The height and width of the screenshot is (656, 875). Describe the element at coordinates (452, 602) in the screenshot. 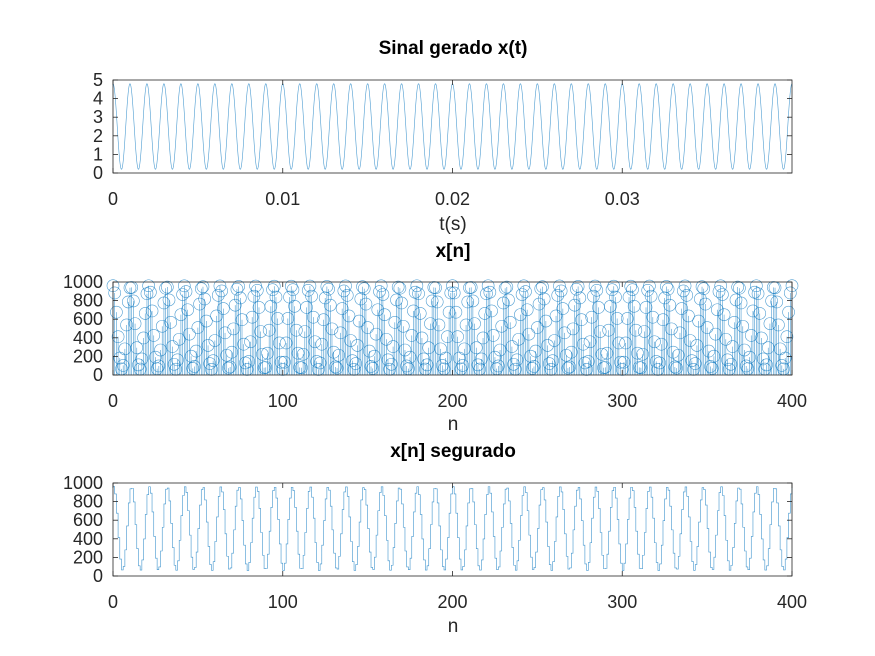

I see `x-tick-label: 200` at that location.